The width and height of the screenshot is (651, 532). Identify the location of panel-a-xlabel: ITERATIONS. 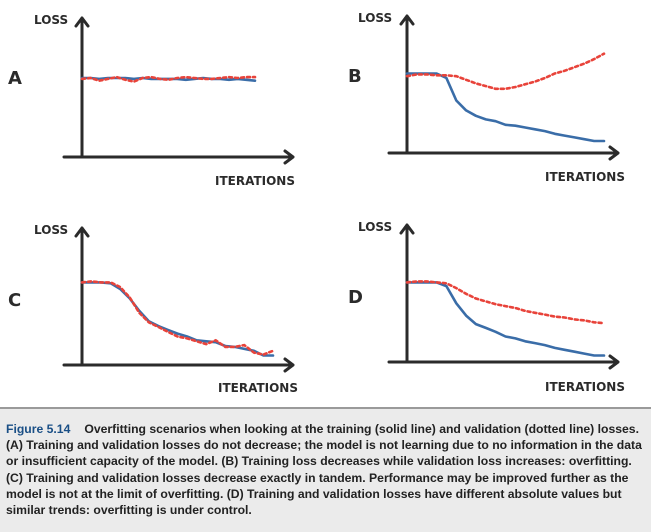
(255, 181).